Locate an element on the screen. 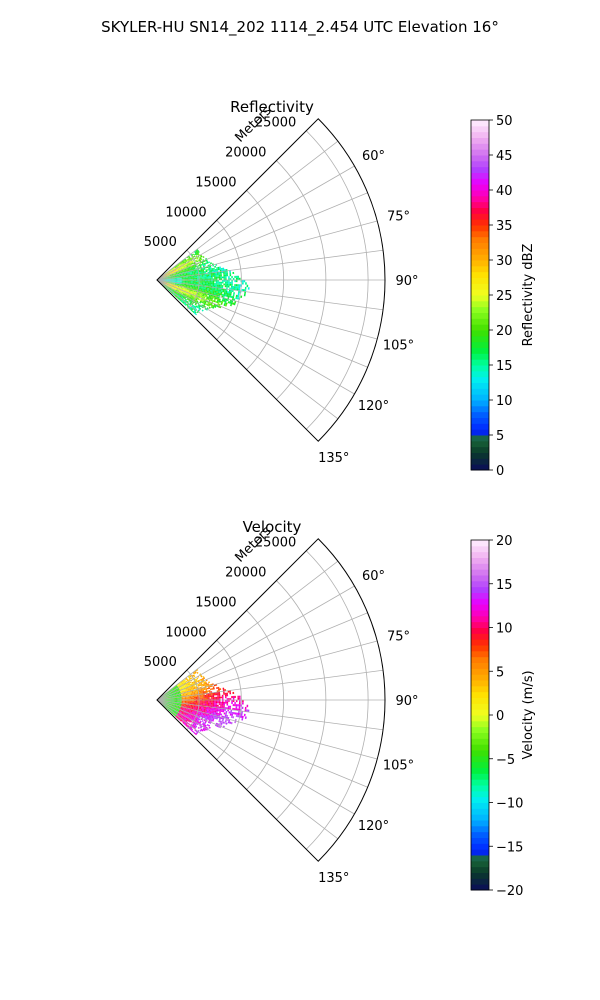 This screenshot has height=1000, width=600. azimuth-spoke is located at coordinates (262, 236).